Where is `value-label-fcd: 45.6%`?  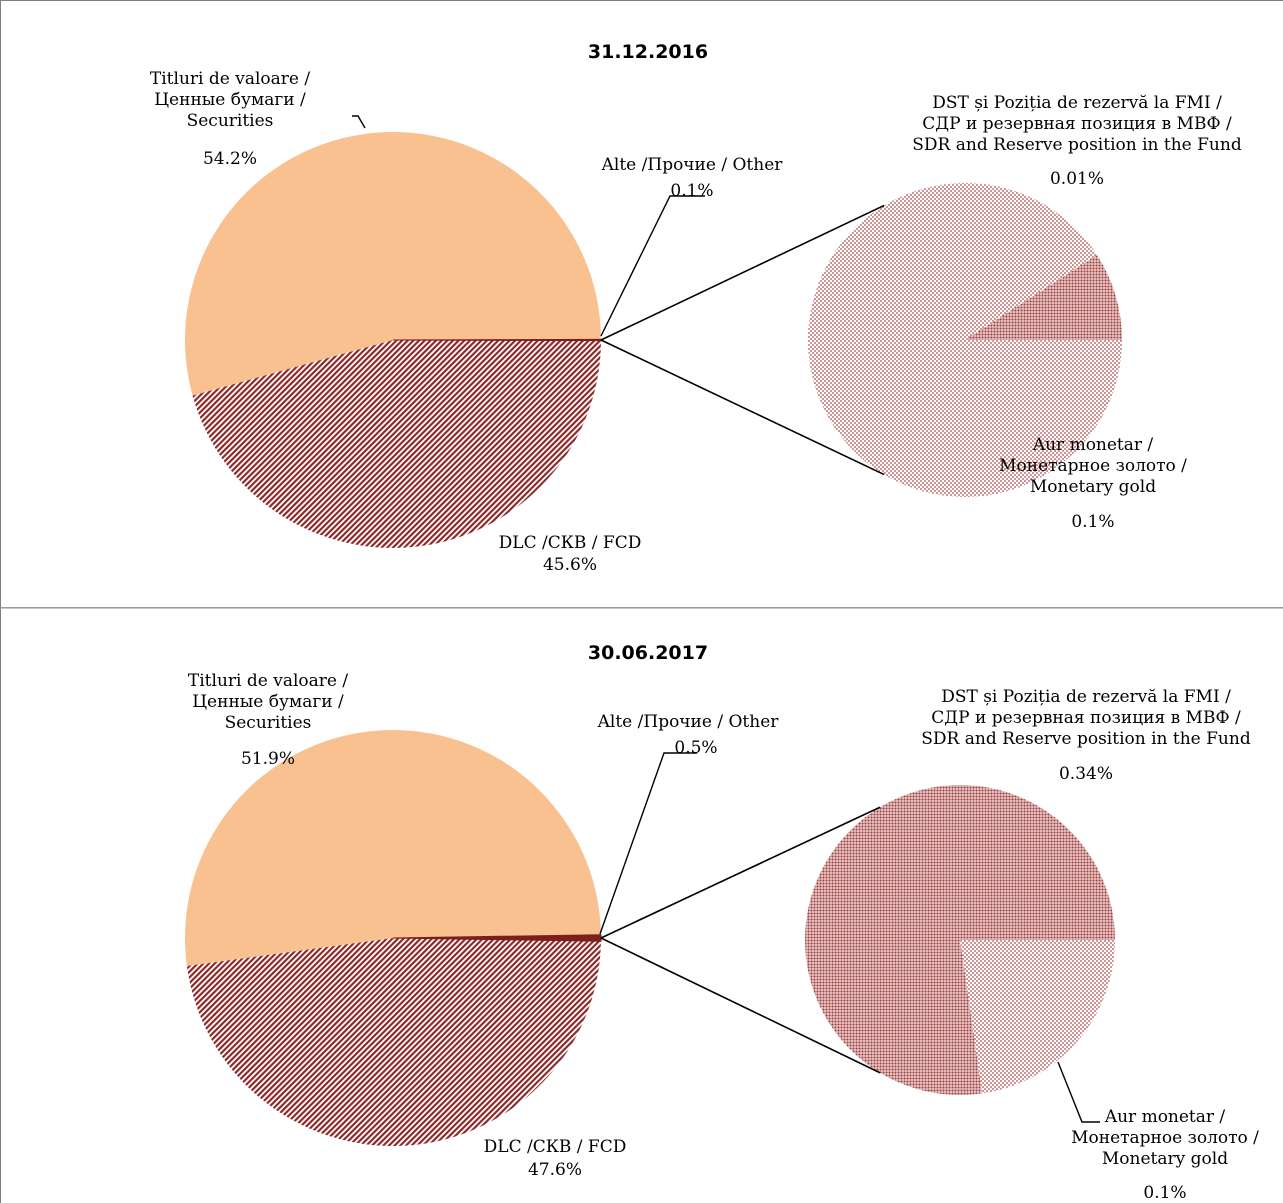
value-label-fcd: 45.6% is located at coordinates (570, 565).